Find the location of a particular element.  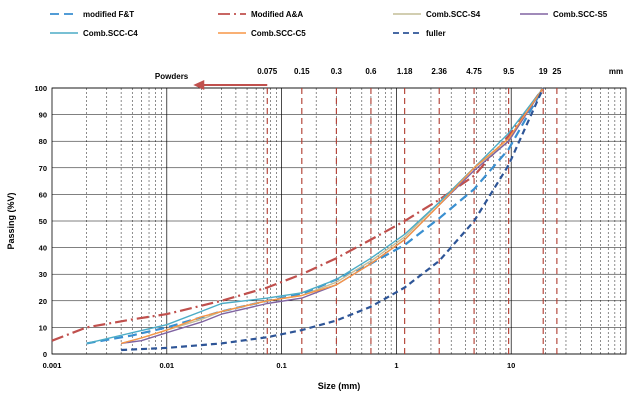

legend-entry: Comb.SCC-S4 is located at coordinates (453, 14).